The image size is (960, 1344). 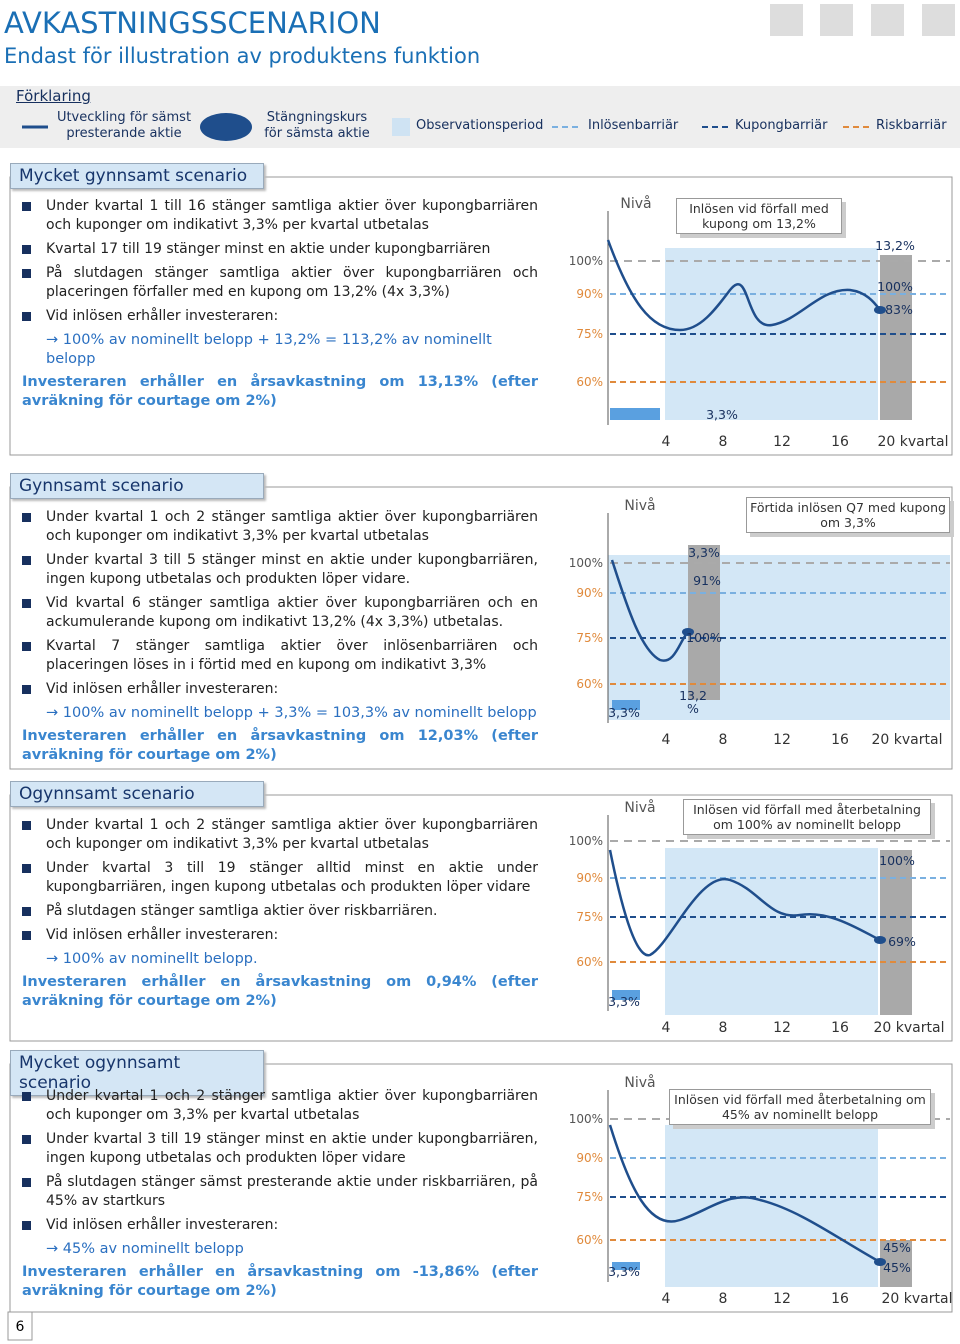 What do you see at coordinates (160, 959) in the screenshot?
I see `outcome-text: 100% av nominellt belopp.` at bounding box center [160, 959].